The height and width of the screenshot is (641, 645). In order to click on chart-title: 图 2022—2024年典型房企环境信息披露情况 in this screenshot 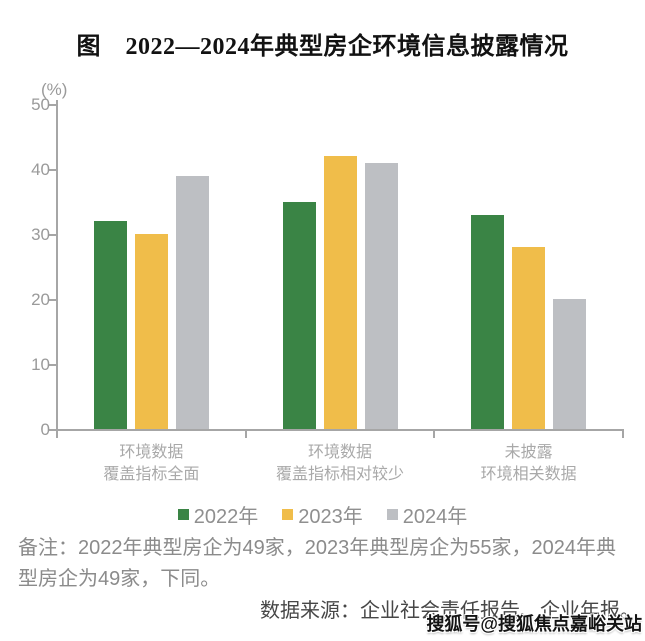, I will do `click(322, 47)`.